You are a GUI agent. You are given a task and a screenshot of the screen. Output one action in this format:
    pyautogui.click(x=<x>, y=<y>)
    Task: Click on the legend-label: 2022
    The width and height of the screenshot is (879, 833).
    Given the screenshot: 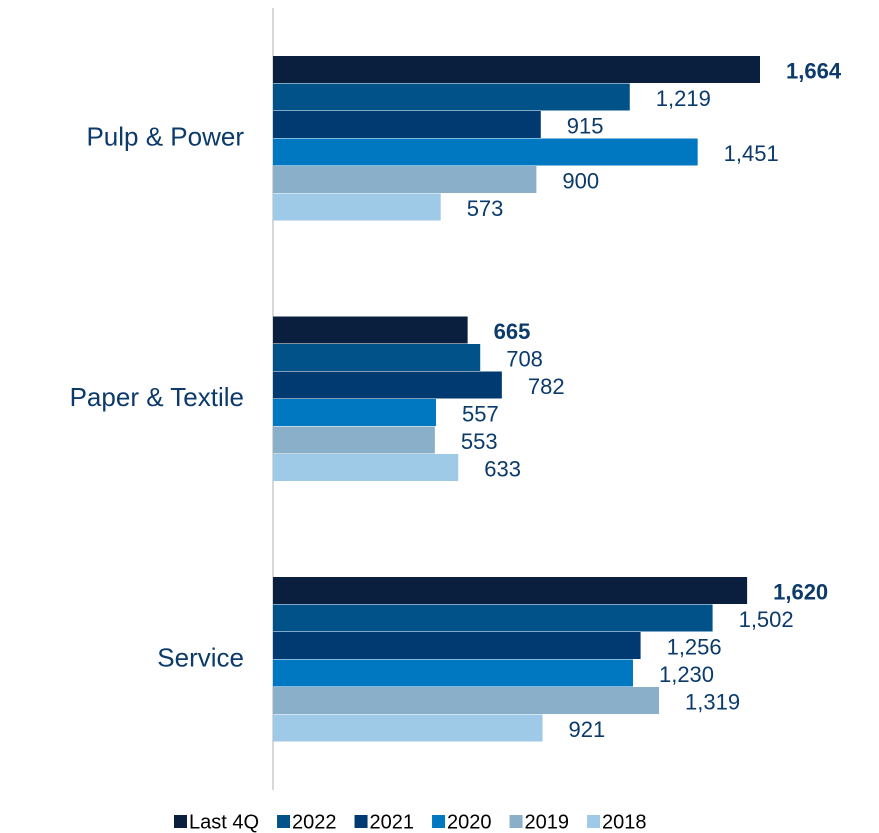 What is the action you would take?
    pyautogui.click(x=314, y=822)
    